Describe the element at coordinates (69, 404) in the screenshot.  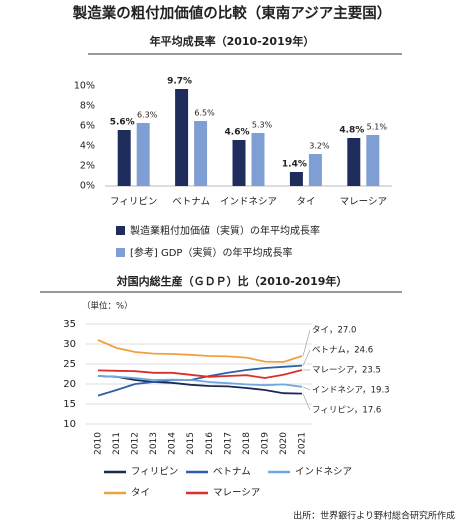
I see `y-tick-label: 15` at that location.